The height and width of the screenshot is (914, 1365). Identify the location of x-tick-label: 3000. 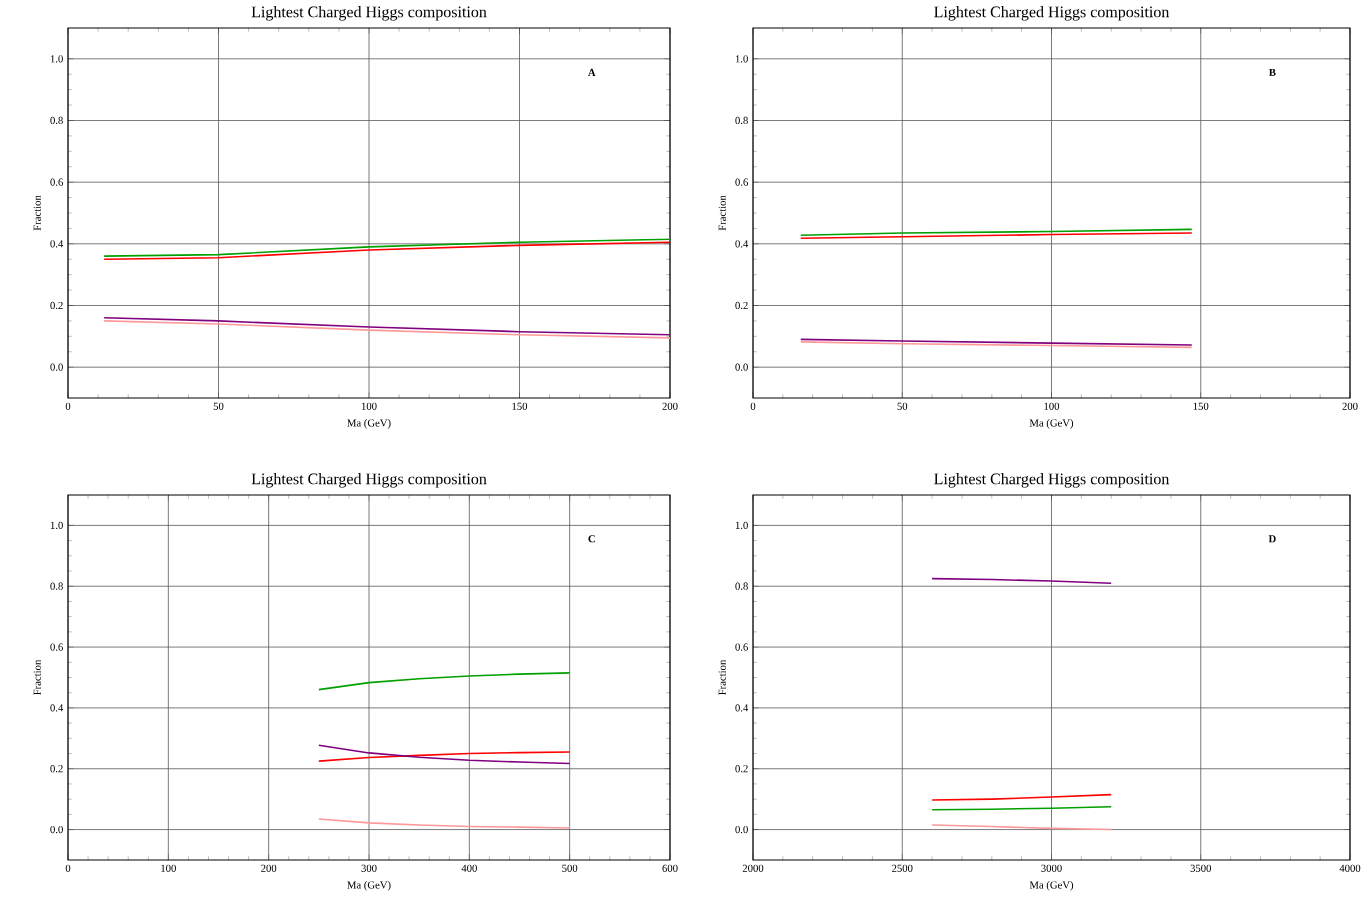
(1051, 868).